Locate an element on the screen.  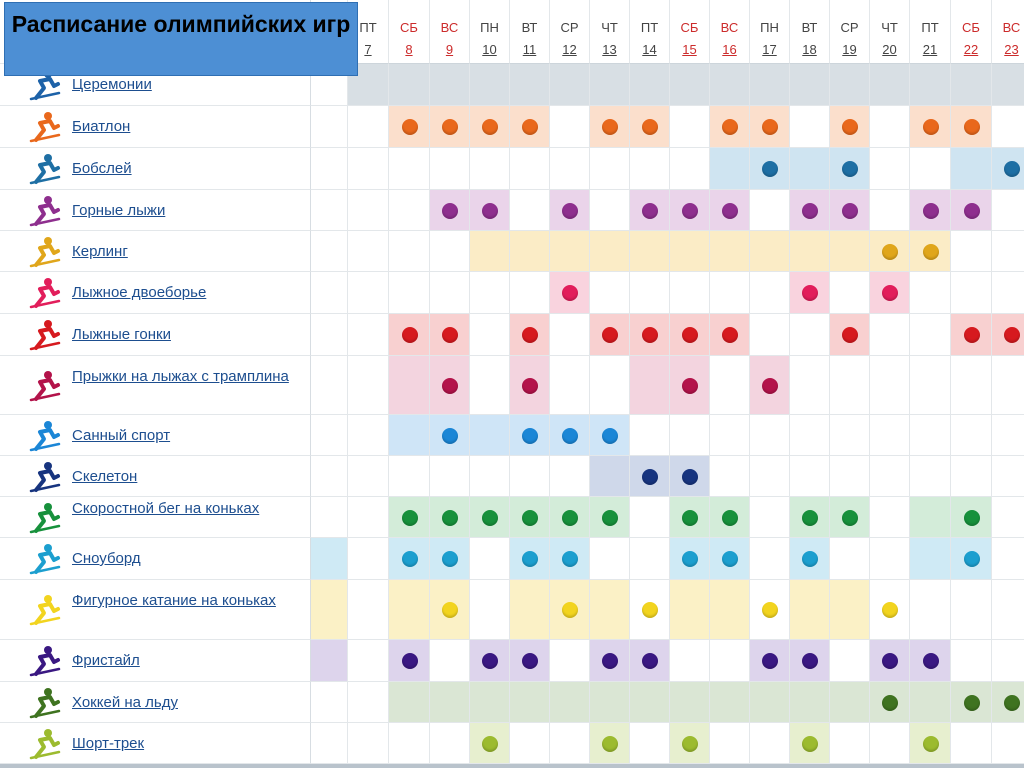
day-number-link: 9 is located at coordinates (449, 49).